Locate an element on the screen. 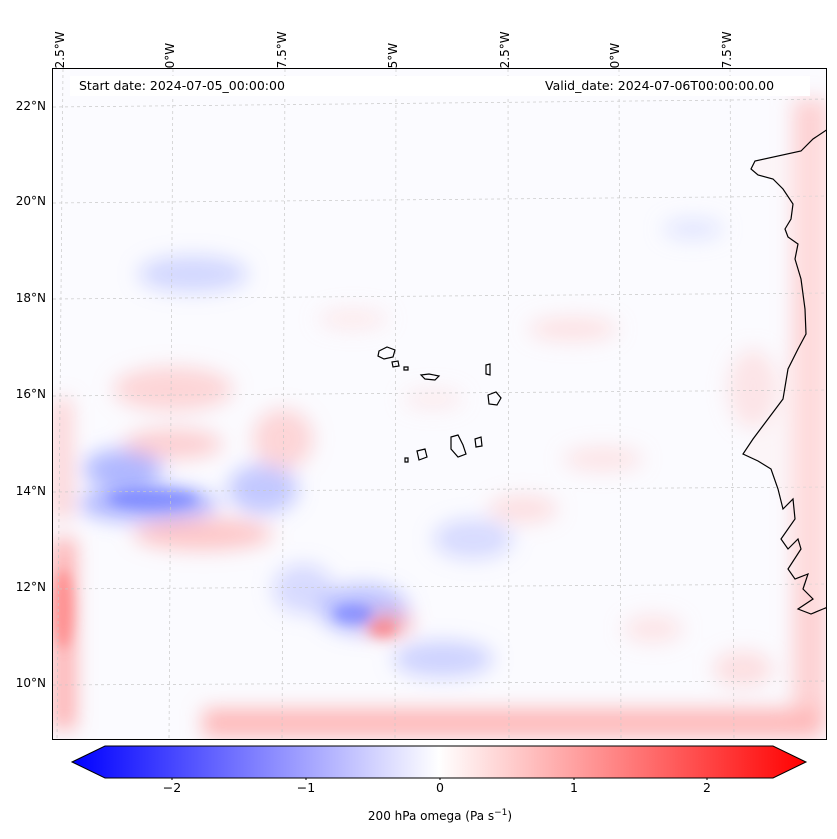 This screenshot has height=839, width=837. lat-label-14n: 14°N is located at coordinates (30, 491).